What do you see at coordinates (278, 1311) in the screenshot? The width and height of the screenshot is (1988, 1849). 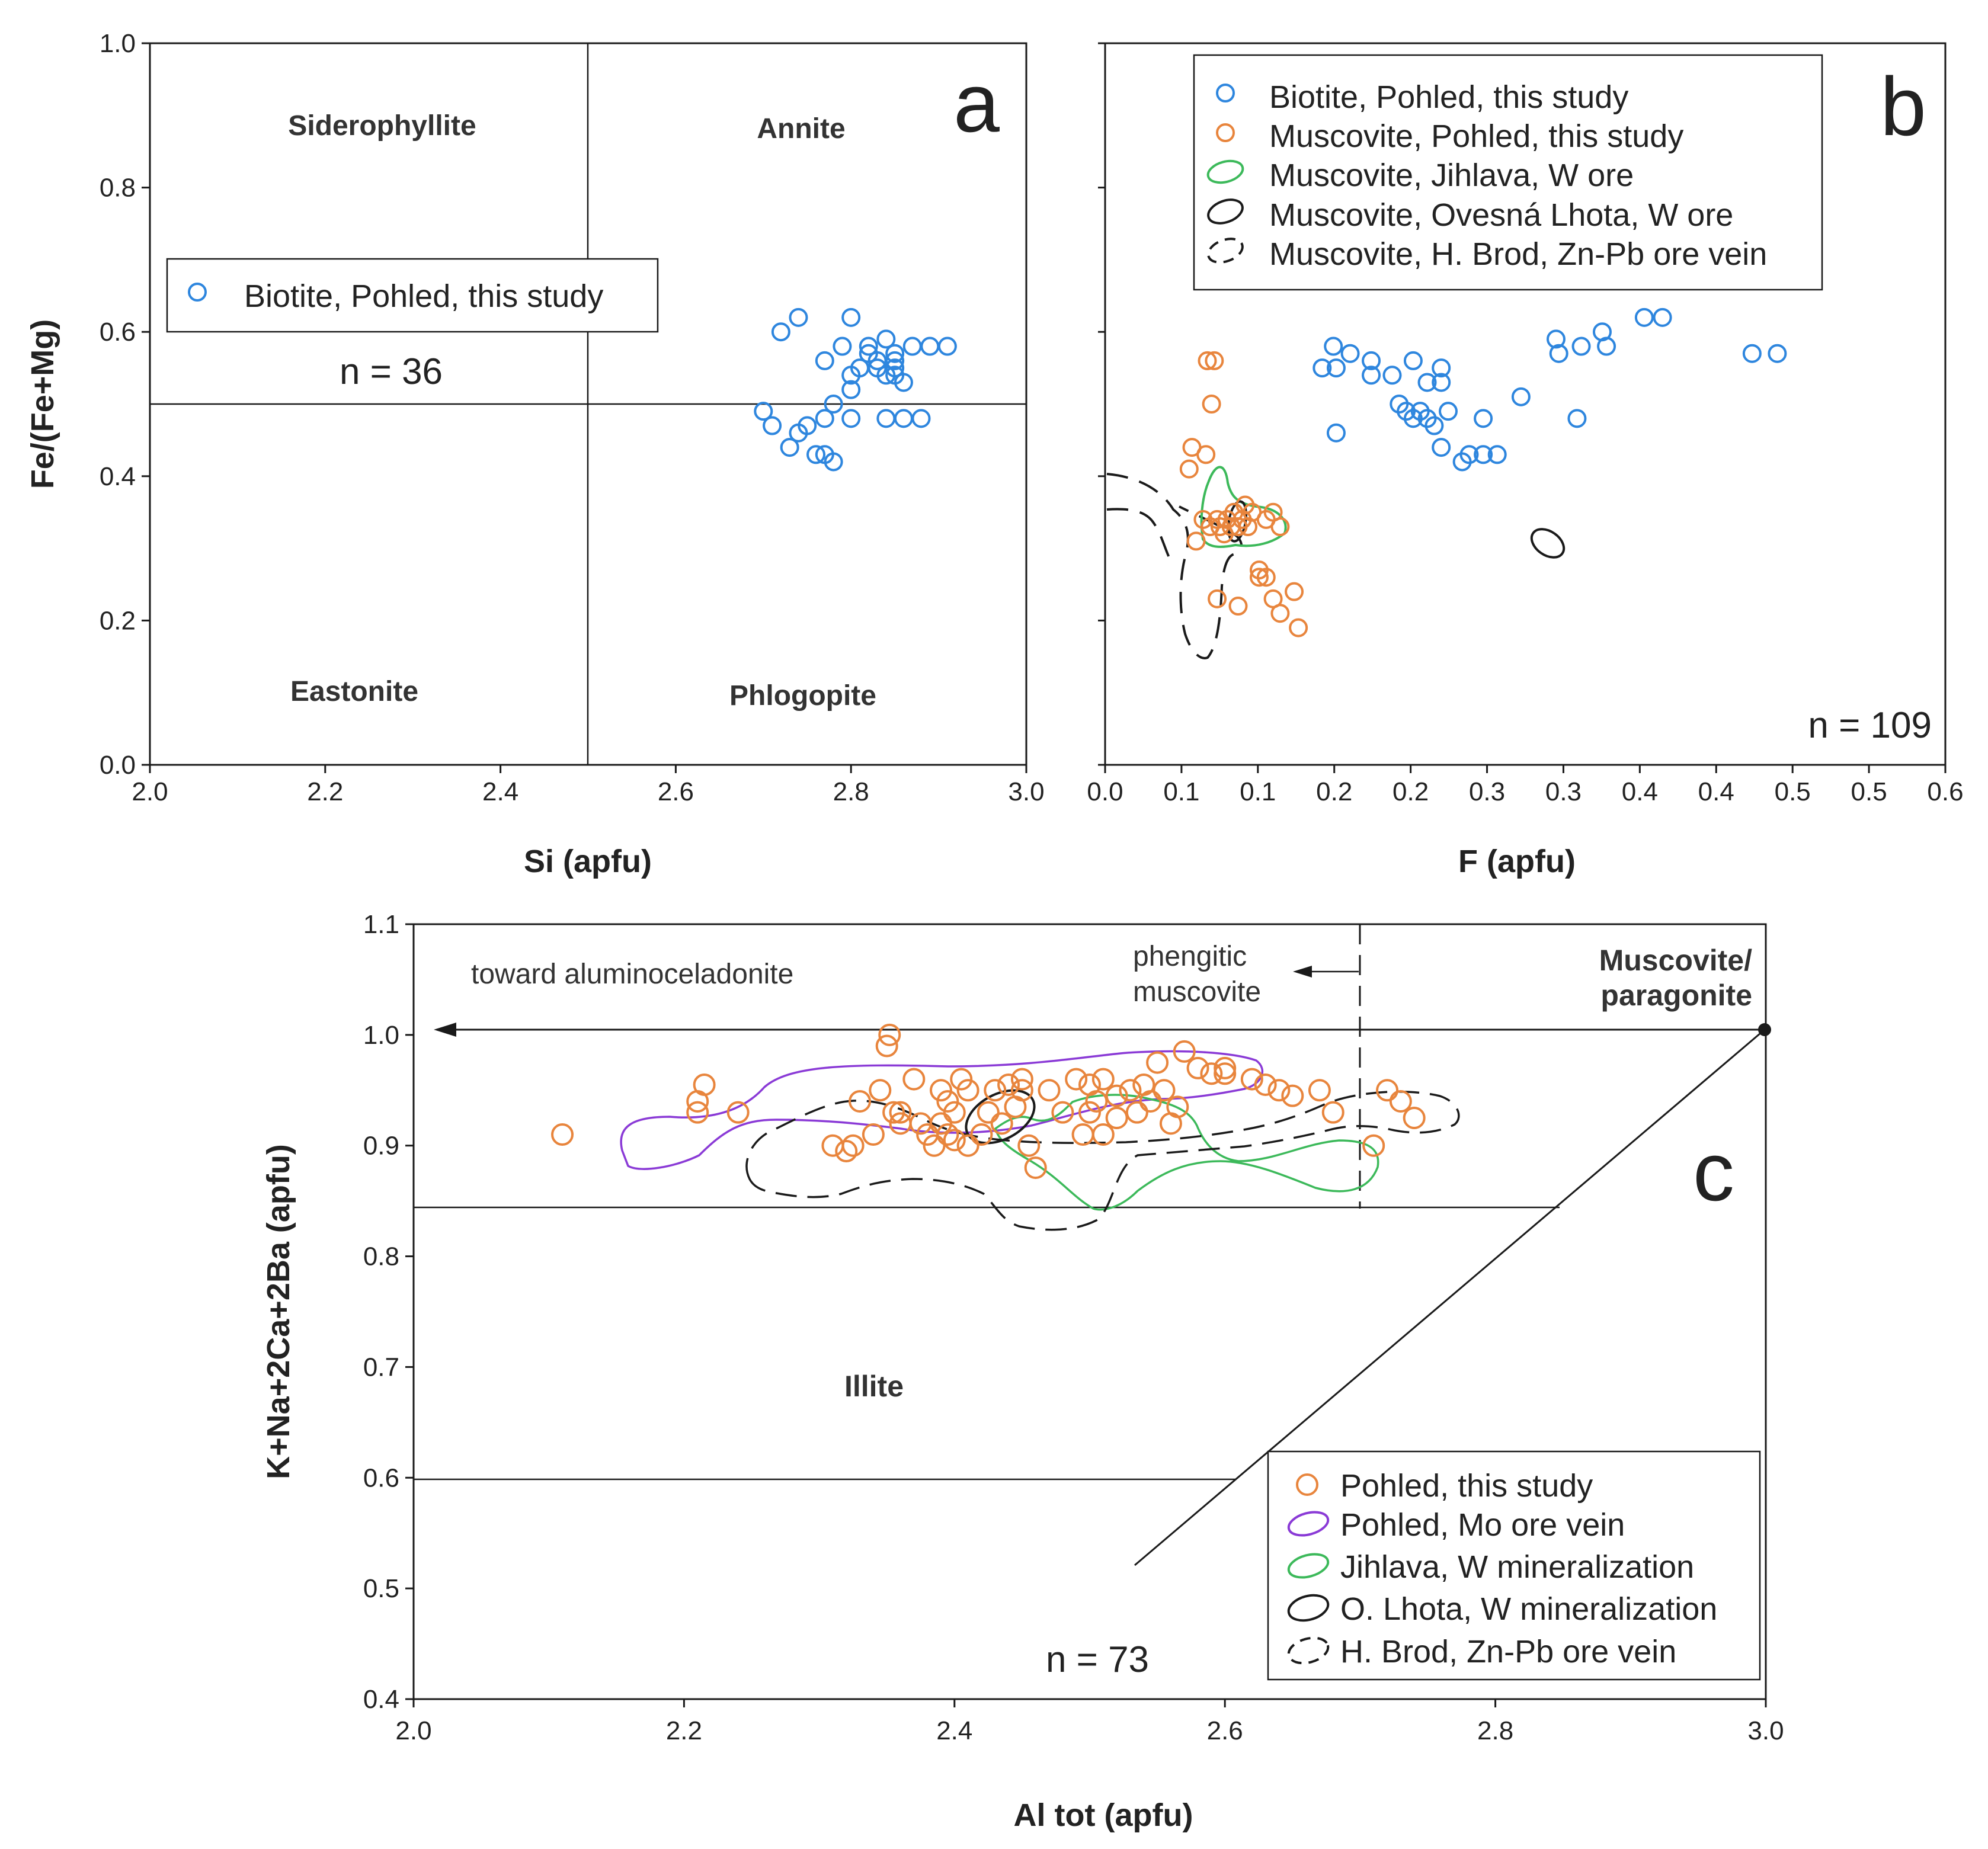 I see `panel-c-ylabel: K+Na+2Ca+2Ba (apfu)` at bounding box center [278, 1311].